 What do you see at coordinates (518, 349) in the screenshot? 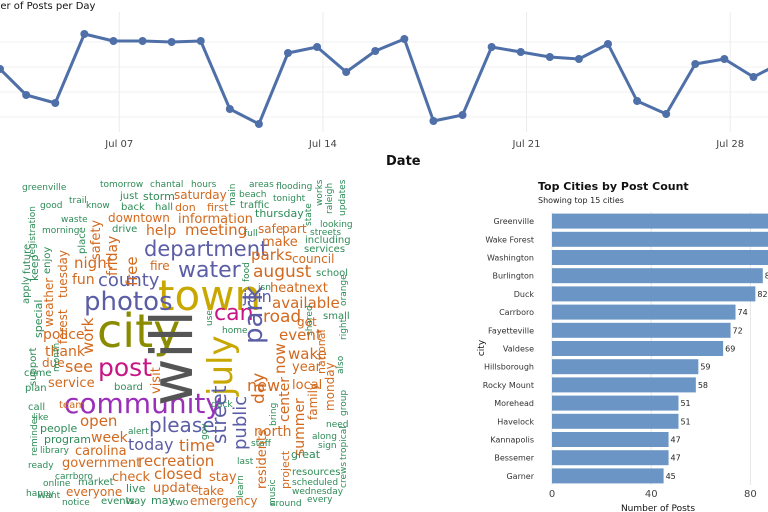
I see `city-label: Valdese` at bounding box center [518, 349].